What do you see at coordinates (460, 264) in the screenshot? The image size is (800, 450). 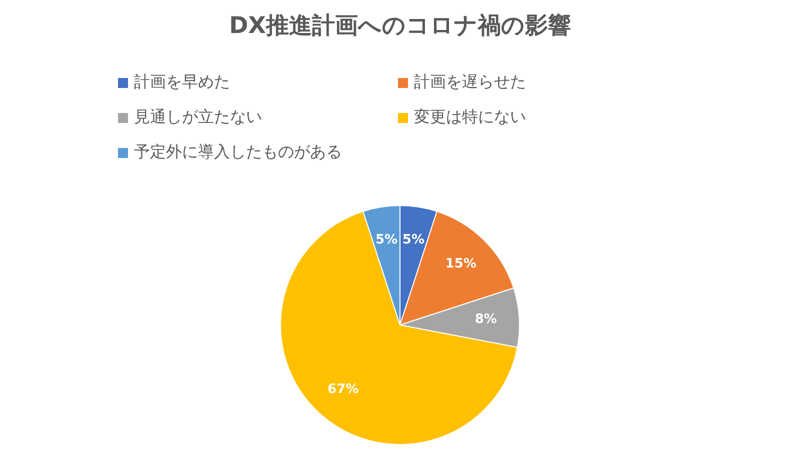 I see `data-label: 15%` at bounding box center [460, 264].